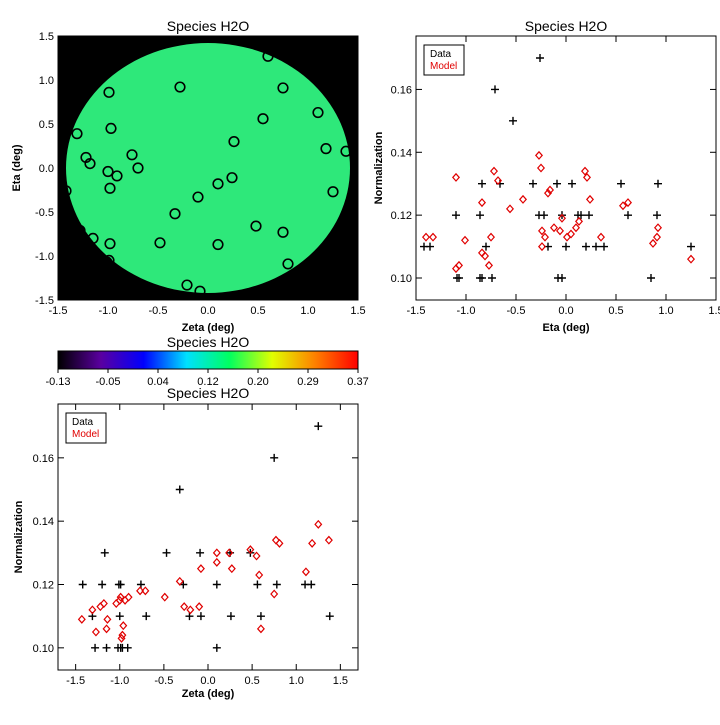 This screenshot has width=720, height=725. Describe the element at coordinates (307, 311) in the screenshot. I see `map-x-tick-label: 1.0` at that location.